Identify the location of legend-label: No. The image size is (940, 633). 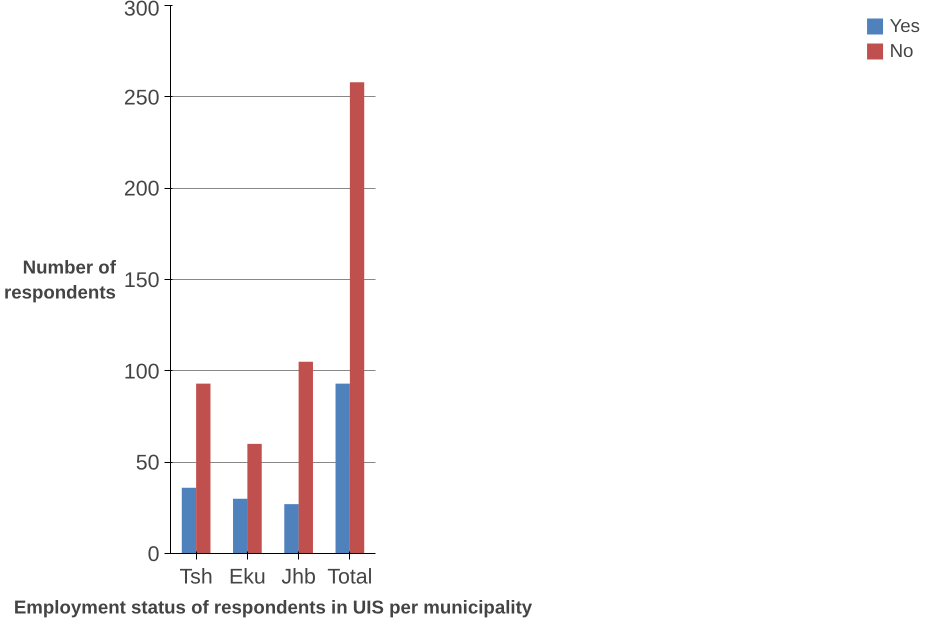
(902, 51).